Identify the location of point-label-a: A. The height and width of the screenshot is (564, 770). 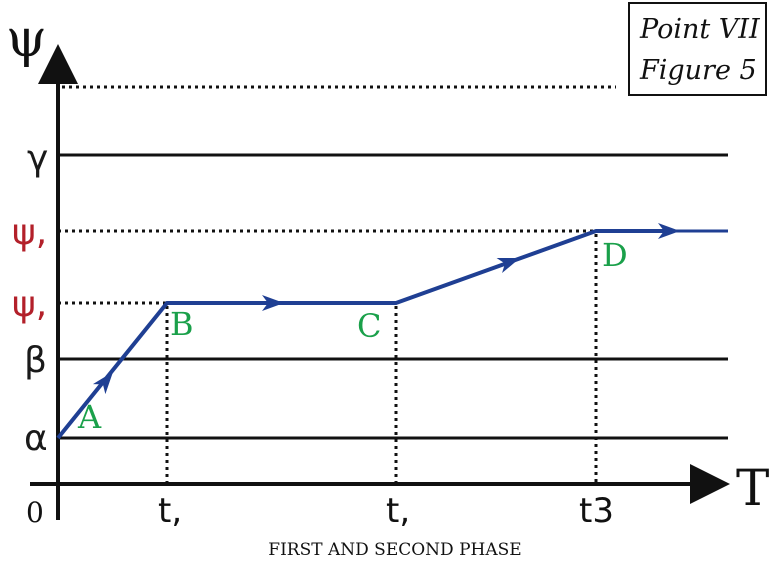
(89, 417).